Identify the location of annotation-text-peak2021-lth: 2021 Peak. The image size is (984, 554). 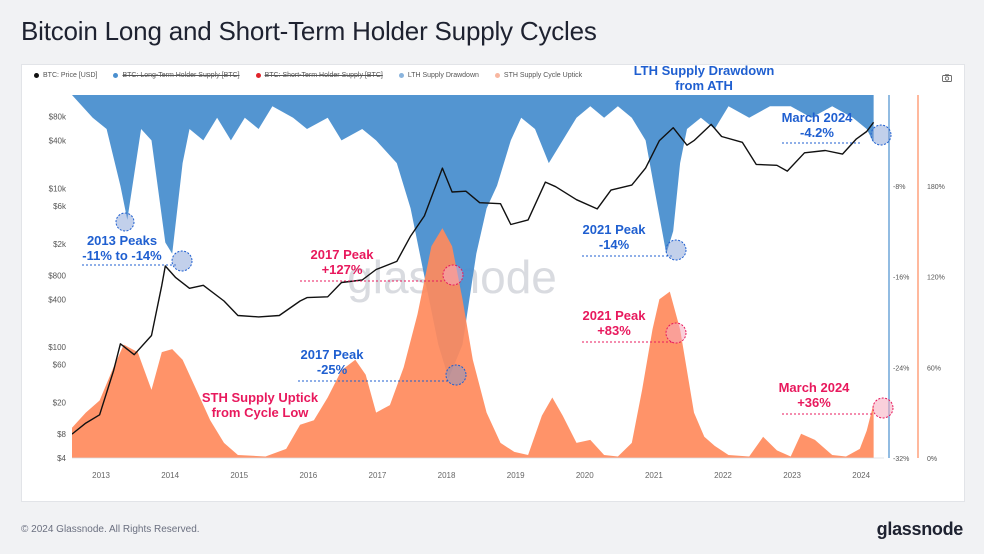
(615, 229).